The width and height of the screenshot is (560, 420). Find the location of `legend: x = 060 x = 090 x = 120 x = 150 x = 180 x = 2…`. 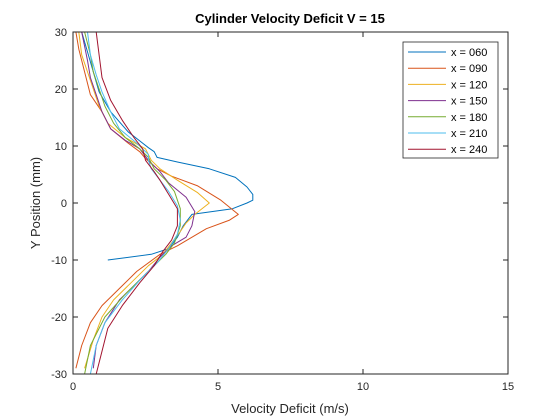

legend: x = 060 x = 090 x = 120 x = 150 x = 180 x = 2… is located at coordinates (450, 100).